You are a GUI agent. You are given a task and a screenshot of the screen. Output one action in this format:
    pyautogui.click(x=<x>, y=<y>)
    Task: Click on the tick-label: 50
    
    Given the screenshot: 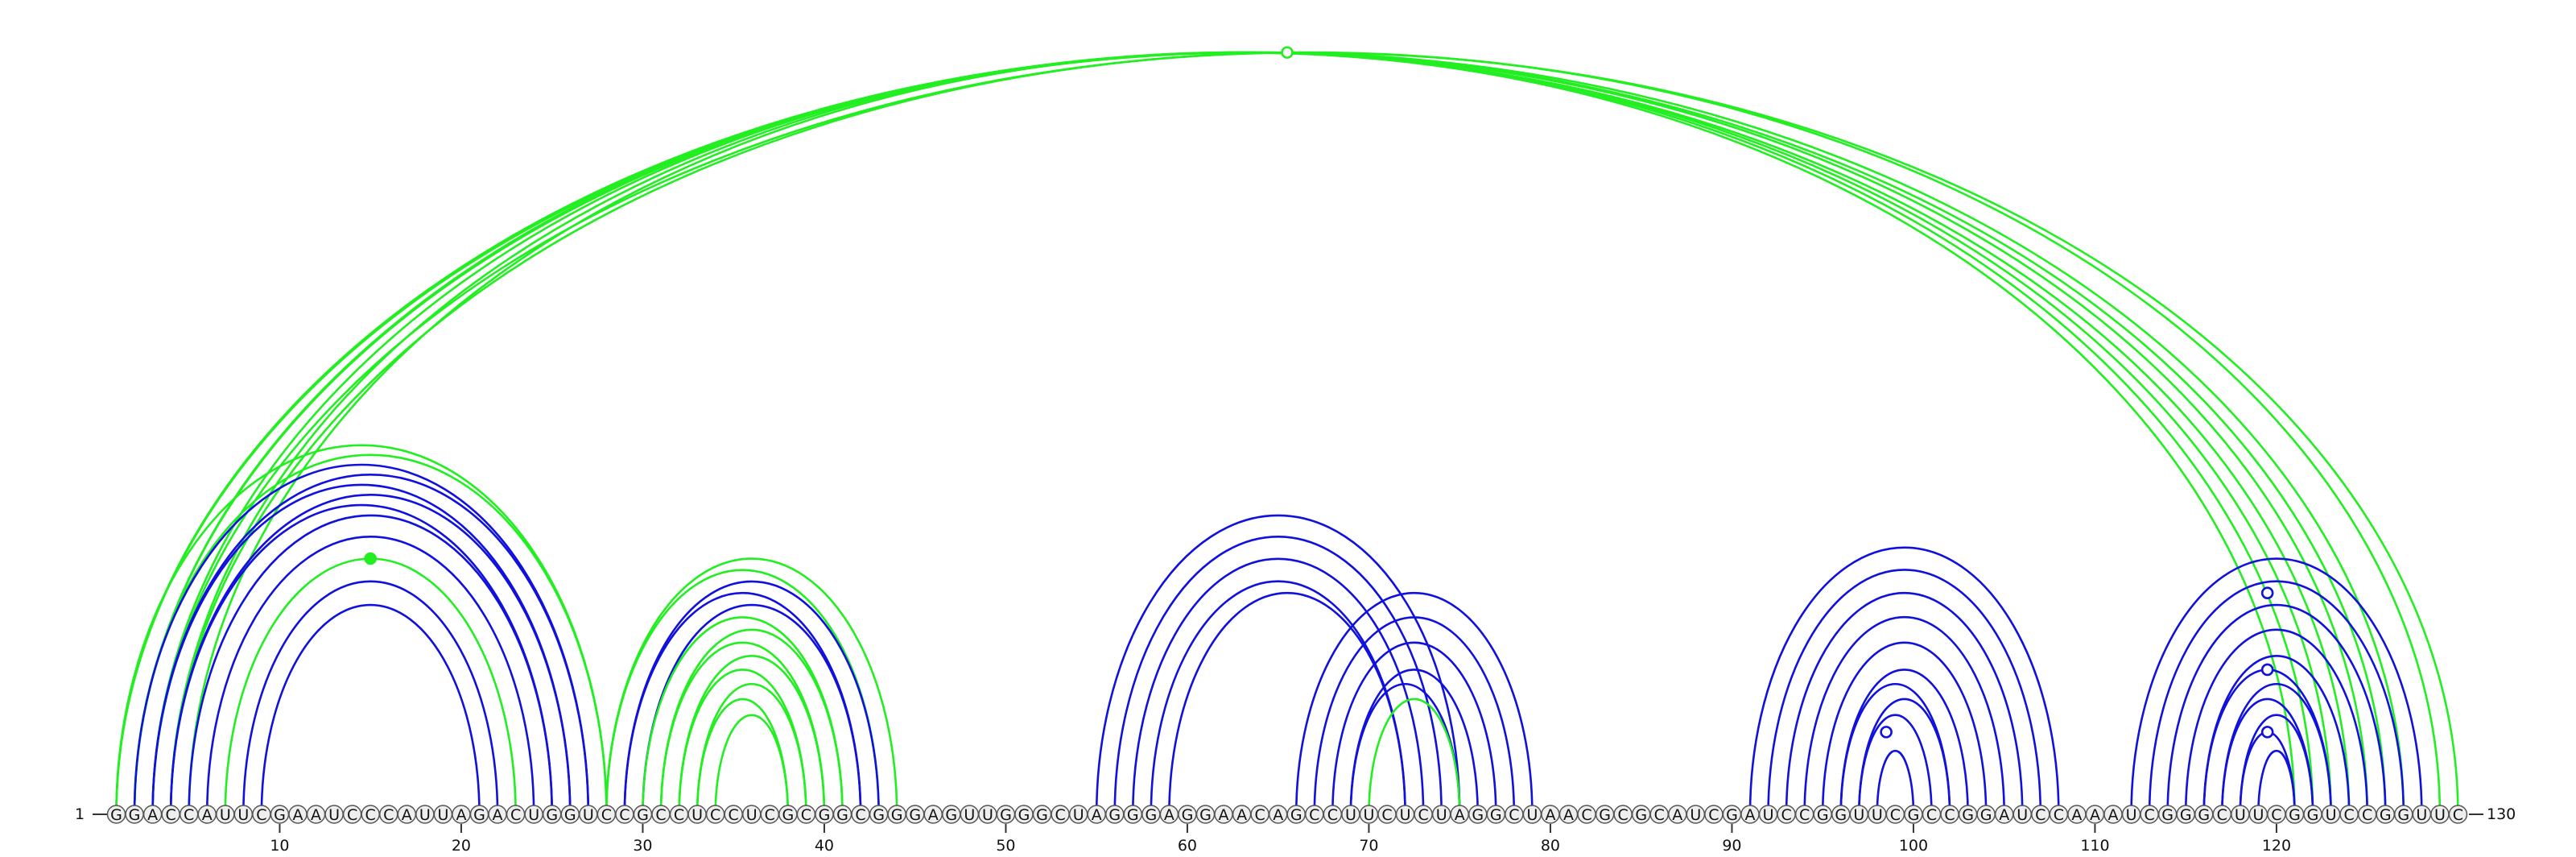 What is the action you would take?
    pyautogui.click(x=1006, y=846)
    